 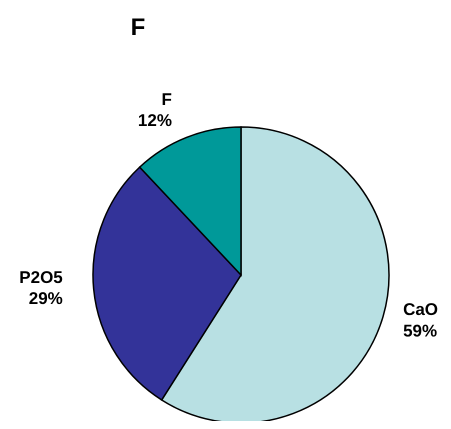 I want to click on data-label: 59%, so click(x=420, y=330).